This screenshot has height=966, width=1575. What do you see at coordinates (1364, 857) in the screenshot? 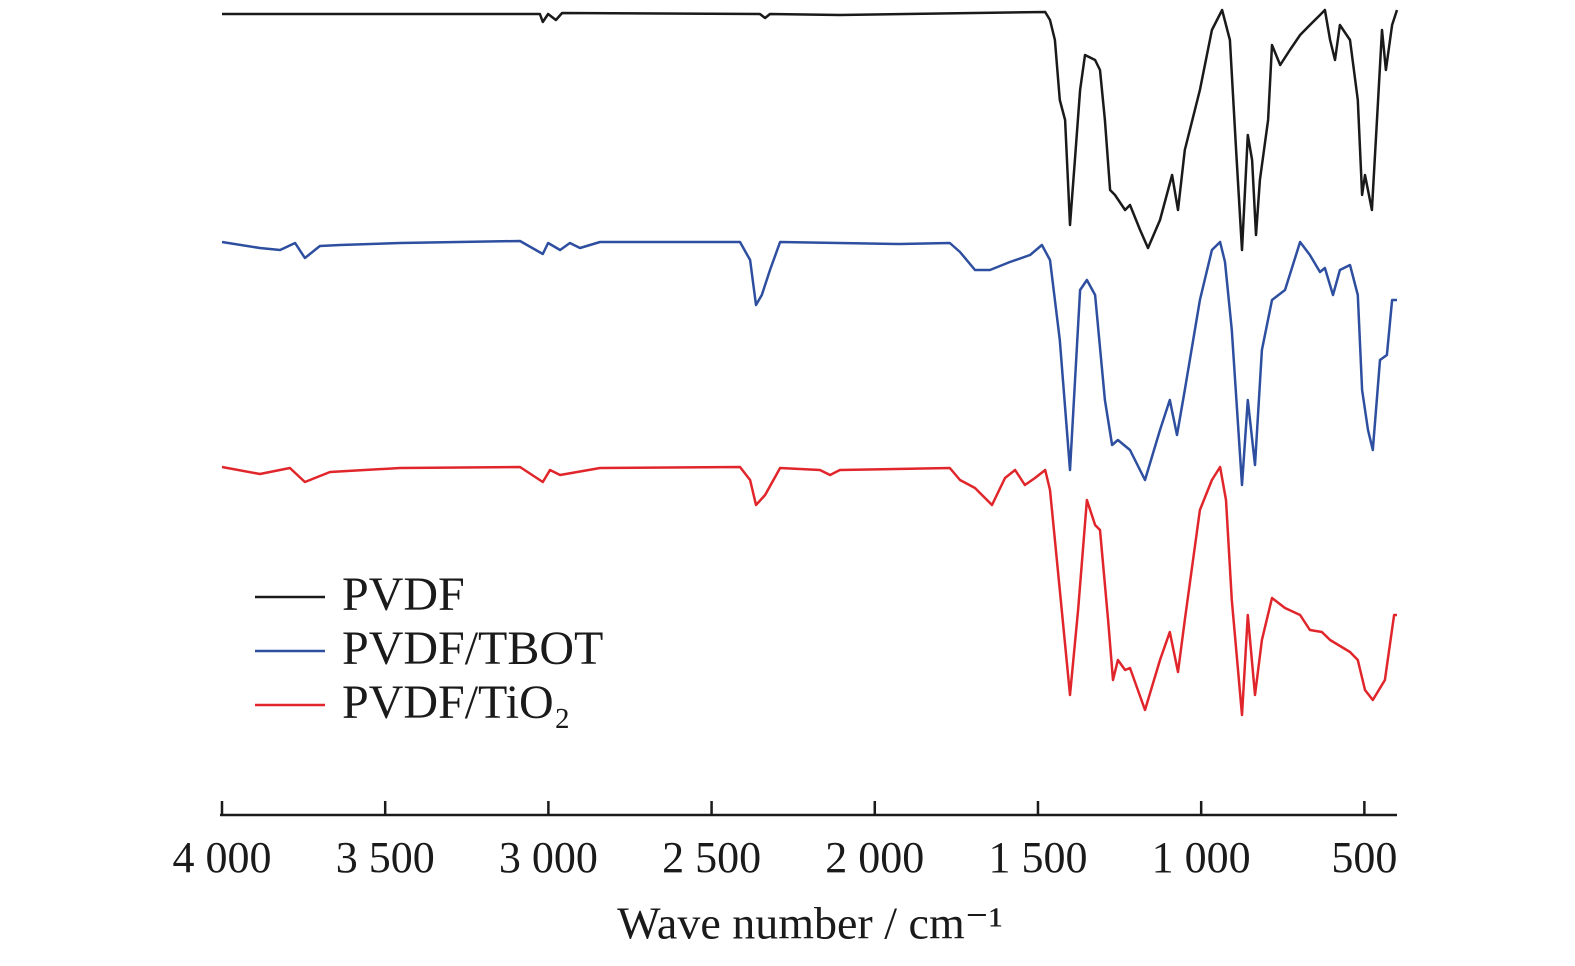
I see `x-tick-label: 500` at bounding box center [1364, 857].